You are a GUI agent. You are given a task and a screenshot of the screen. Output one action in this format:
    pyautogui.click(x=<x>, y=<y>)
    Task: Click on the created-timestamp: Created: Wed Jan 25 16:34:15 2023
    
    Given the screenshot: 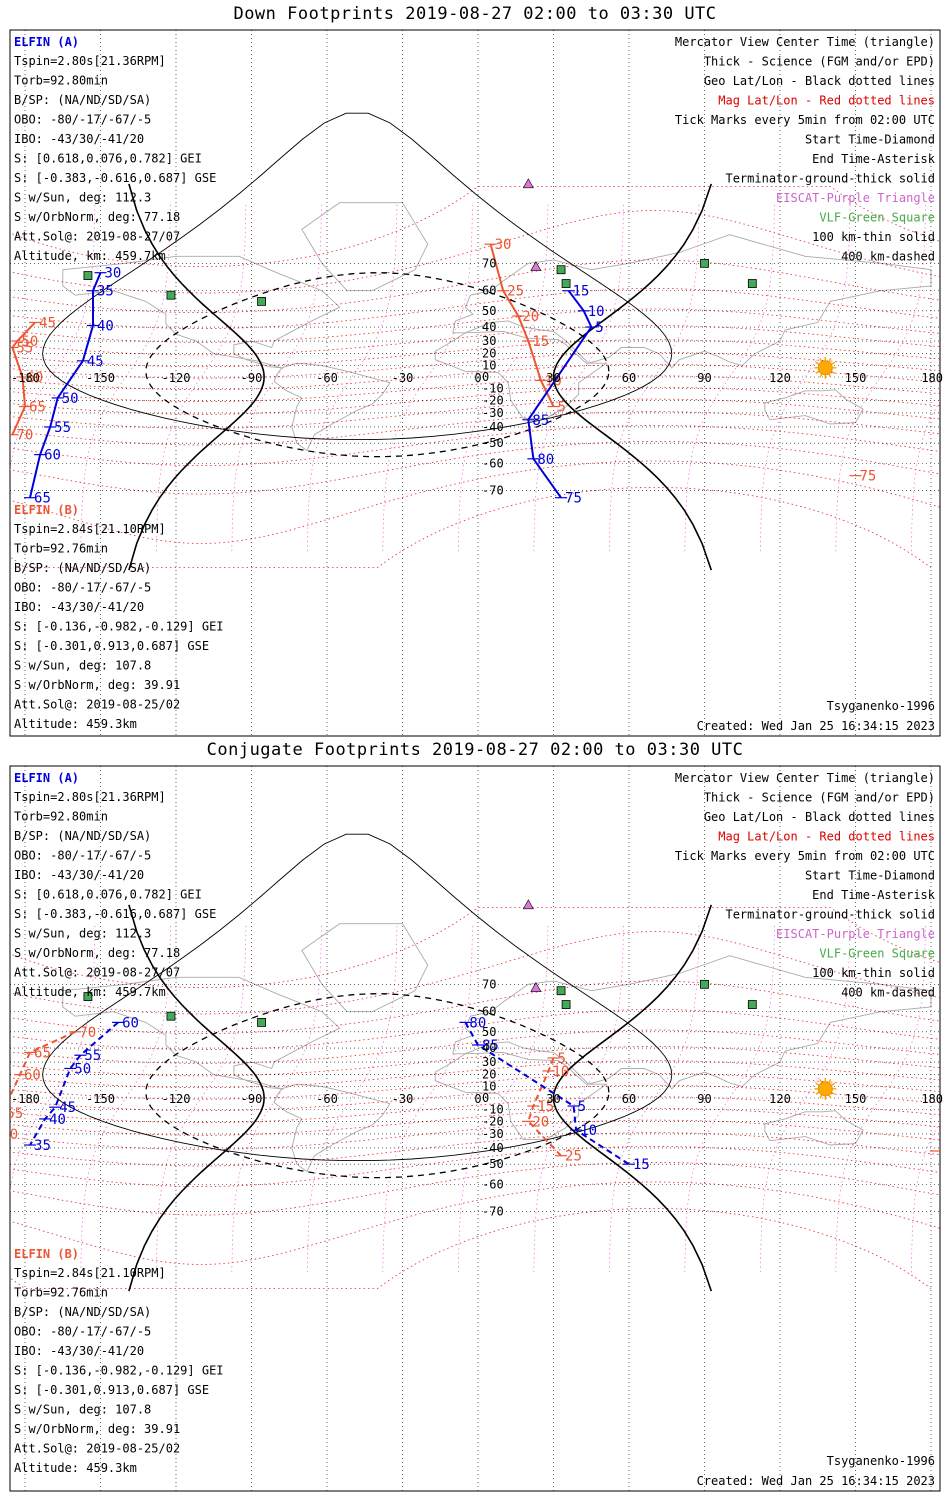 What is the action you would take?
    pyautogui.click(x=816, y=726)
    